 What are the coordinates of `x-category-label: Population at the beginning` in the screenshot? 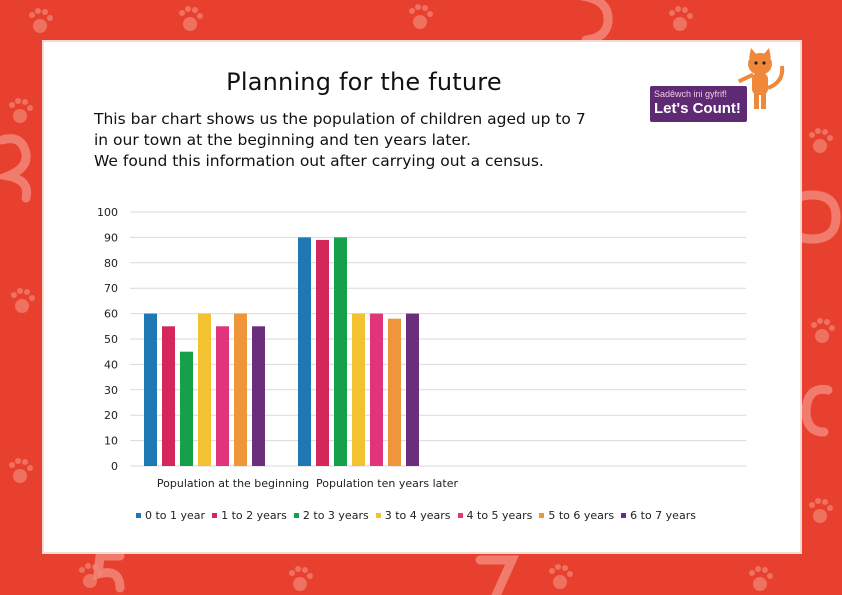 It's located at (233, 483).